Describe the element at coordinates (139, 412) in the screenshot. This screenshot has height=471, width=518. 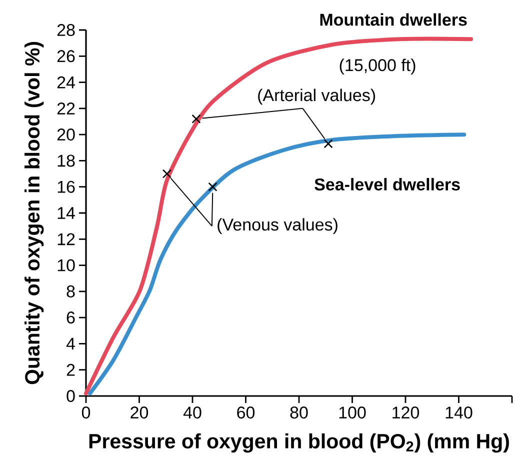
I see `x-tick-label: 20` at that location.